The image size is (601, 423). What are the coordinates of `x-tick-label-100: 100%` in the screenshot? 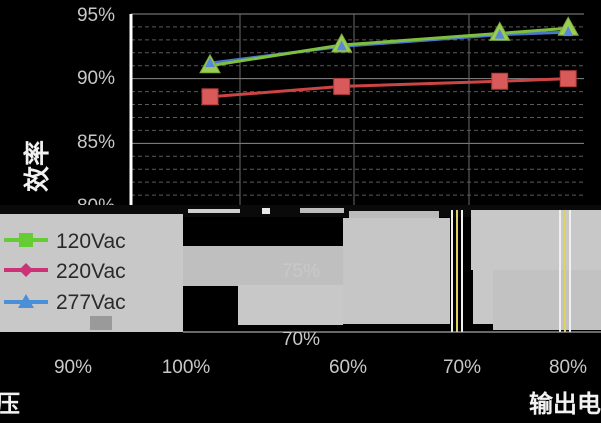 It's located at (186, 367).